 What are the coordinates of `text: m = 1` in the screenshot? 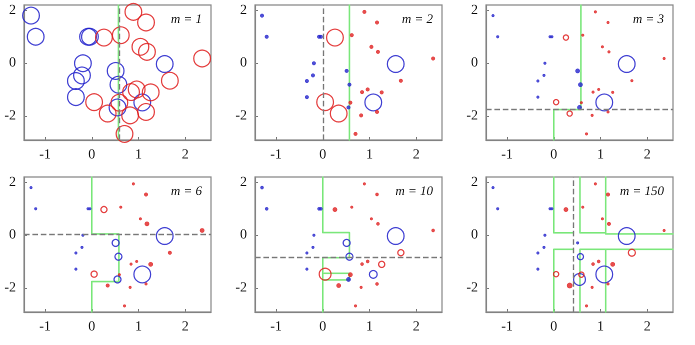 It's located at (186, 18).